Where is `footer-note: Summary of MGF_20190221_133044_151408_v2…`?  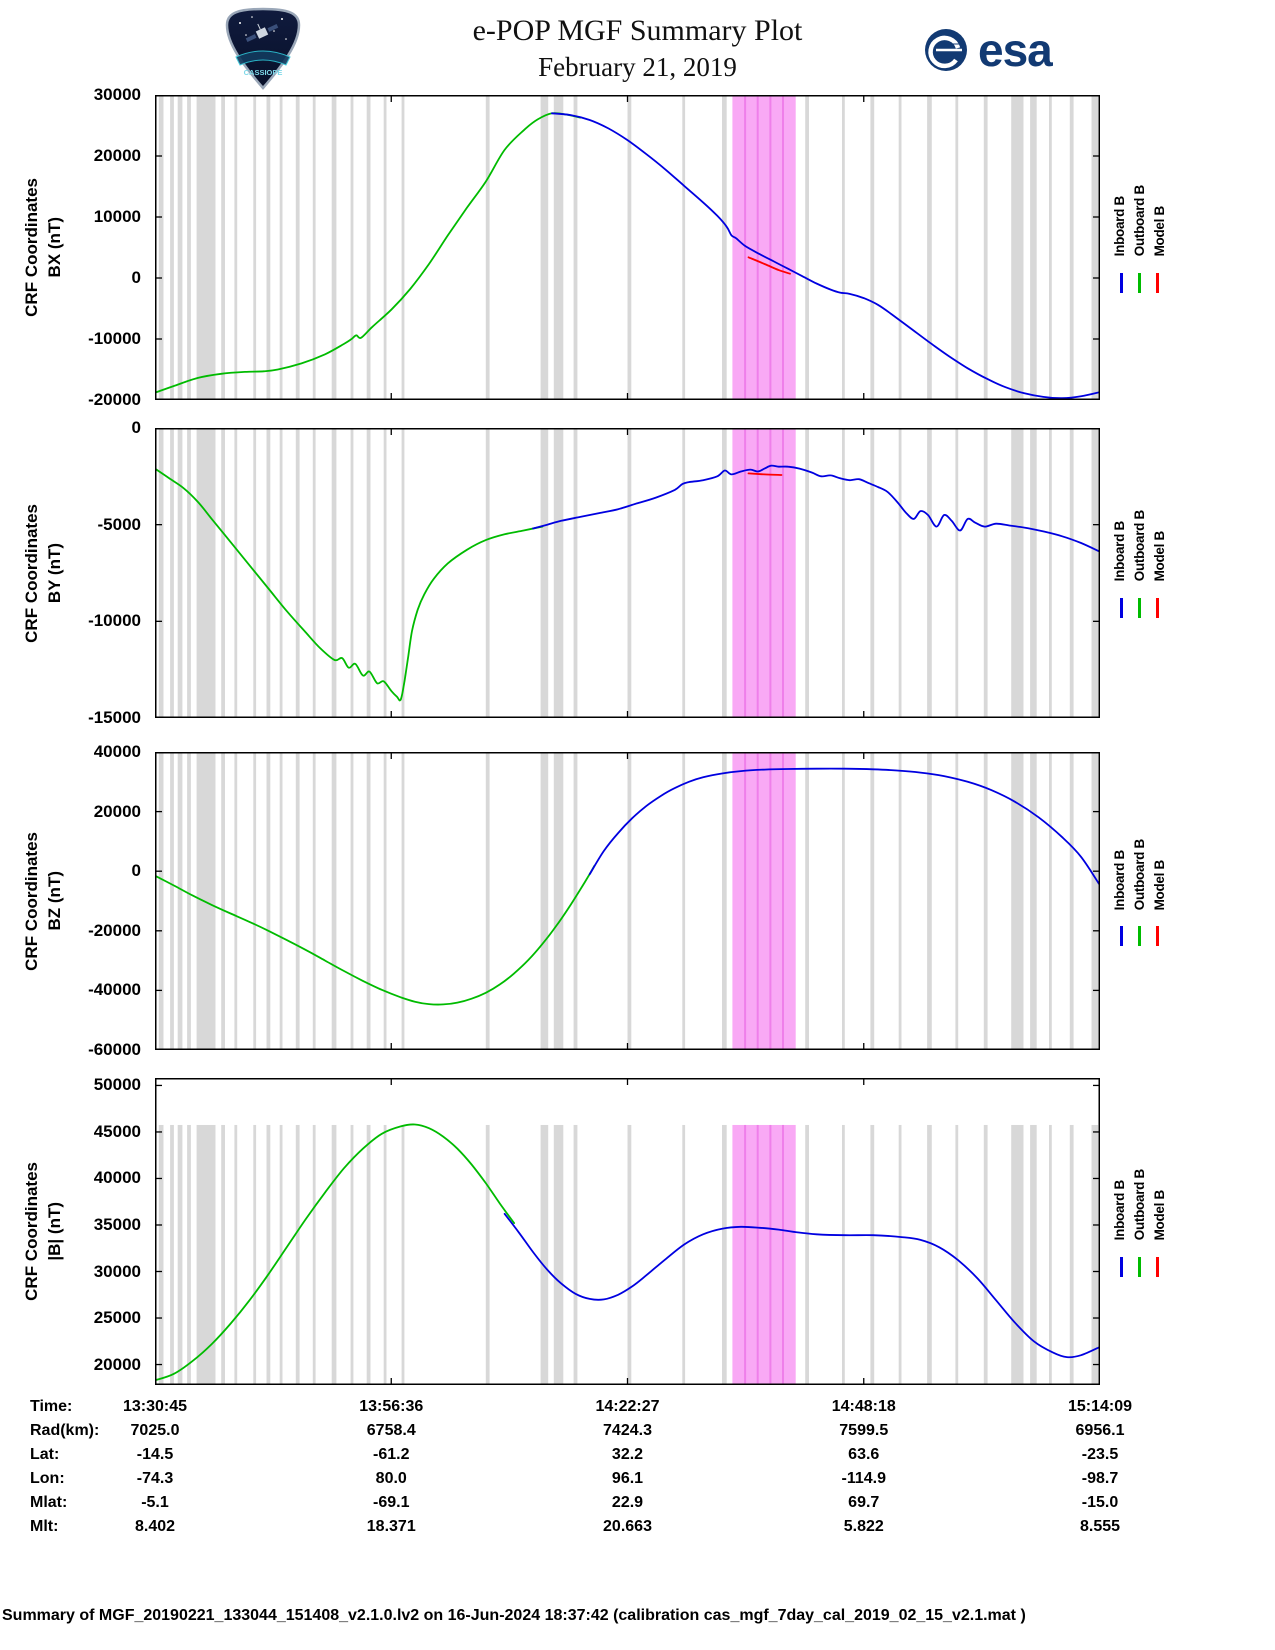 footer-note: Summary of MGF_20190221_133044_151408_v2… is located at coordinates (514, 1615).